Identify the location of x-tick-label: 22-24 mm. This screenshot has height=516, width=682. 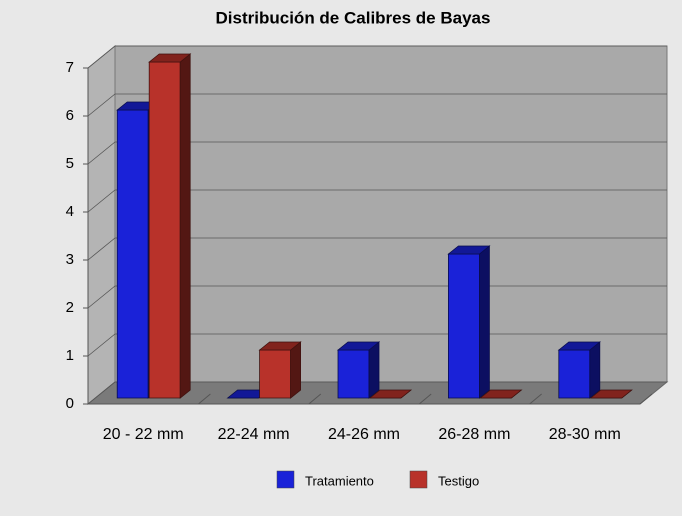
(254, 434).